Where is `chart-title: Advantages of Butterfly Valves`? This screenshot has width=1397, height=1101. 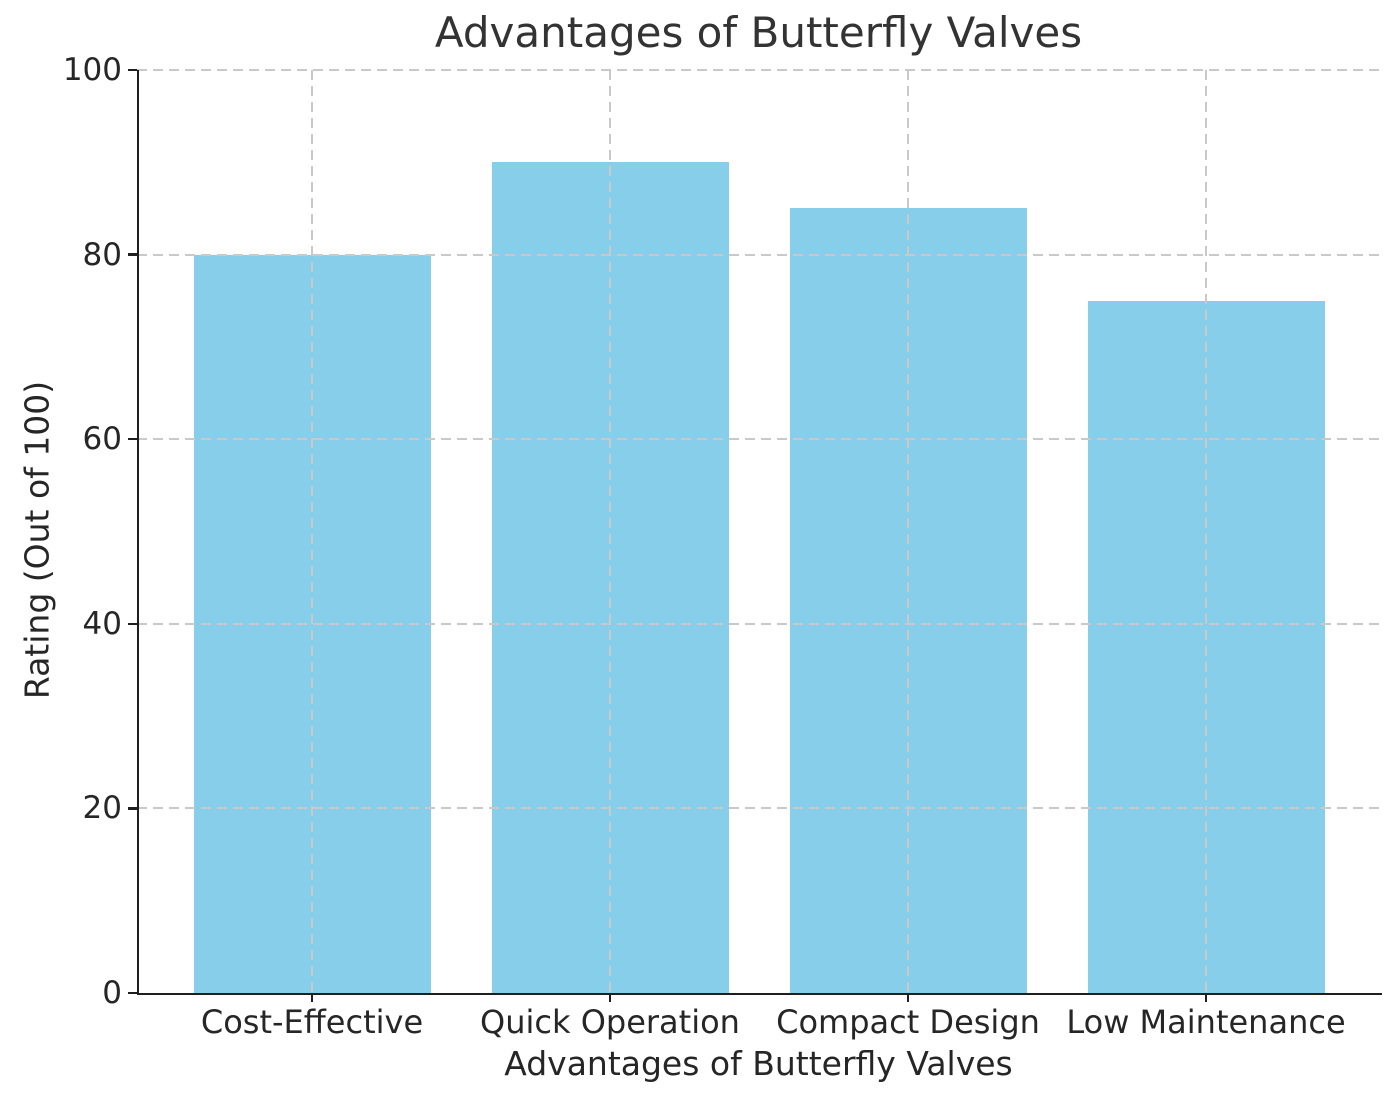
chart-title: Advantages of Butterfly Valves is located at coordinates (758, 32).